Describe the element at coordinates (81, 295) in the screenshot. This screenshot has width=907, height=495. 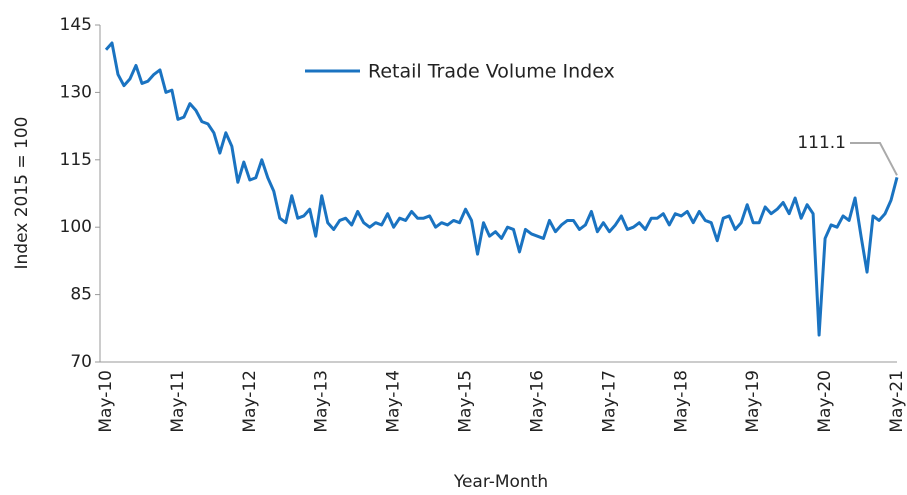
I see `y-tick-label: 85` at that location.